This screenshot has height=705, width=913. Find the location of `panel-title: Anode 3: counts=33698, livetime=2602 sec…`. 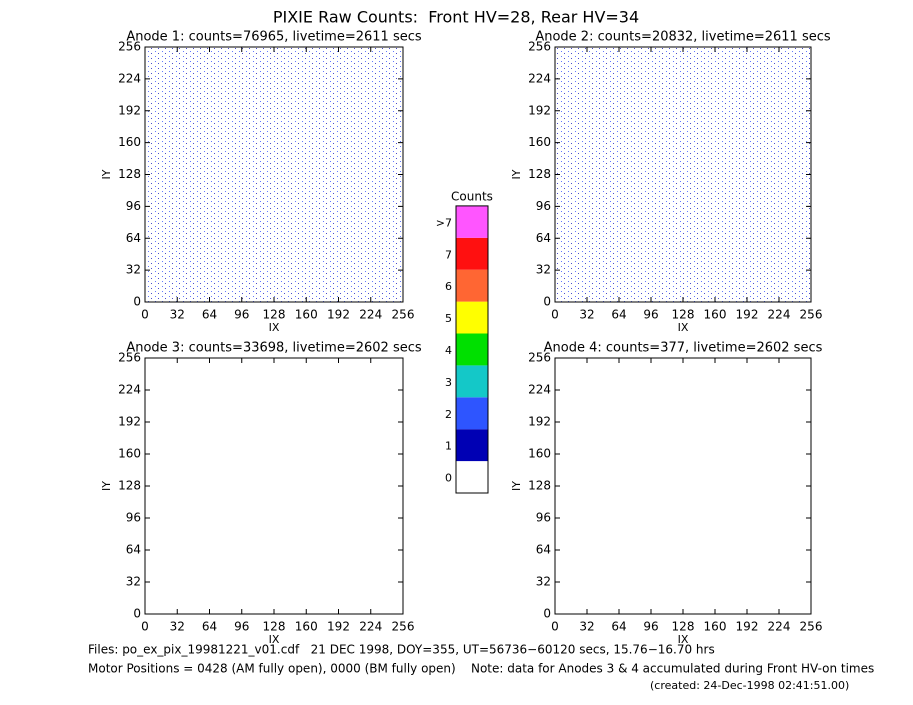

panel-title: Anode 3: counts=33698, livetime=2602 sec… is located at coordinates (274, 348).